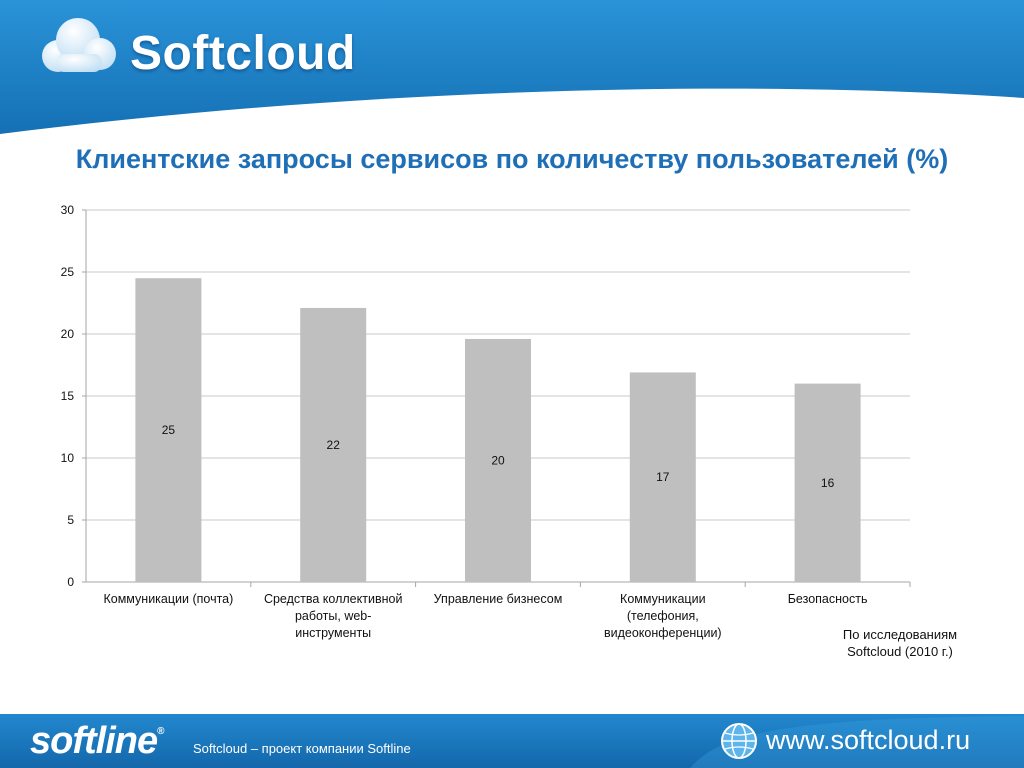 The width and height of the screenshot is (1024, 768). I want to click on chart-data-labels: 25 22 20 17 16, so click(498, 456).